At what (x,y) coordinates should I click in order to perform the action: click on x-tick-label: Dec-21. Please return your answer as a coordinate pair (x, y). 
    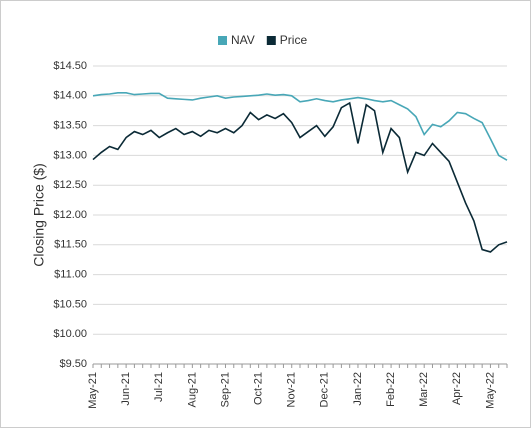
    Looking at the image, I should click on (325, 389).